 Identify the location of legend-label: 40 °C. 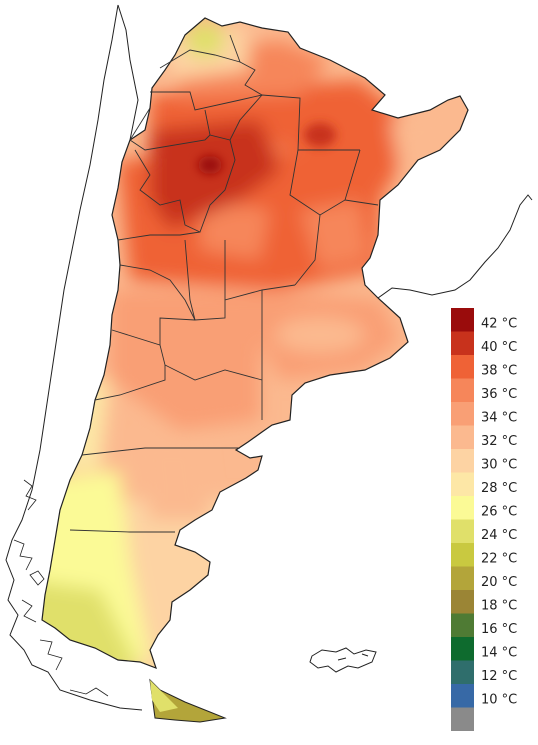
(499, 347).